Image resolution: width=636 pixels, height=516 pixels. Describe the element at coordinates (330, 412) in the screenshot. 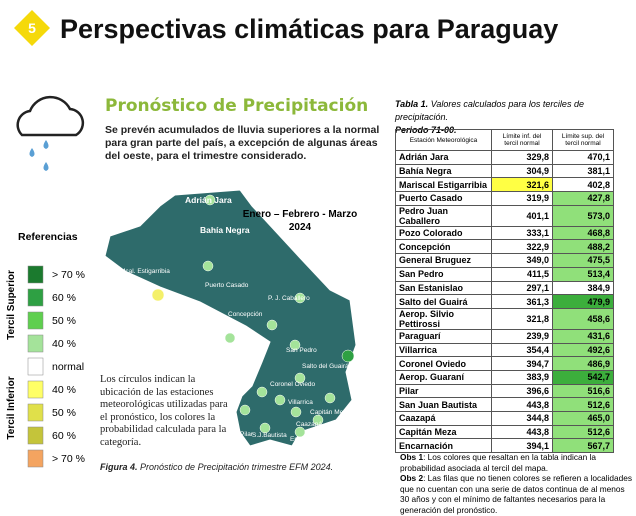

I see `map-label: Capitán Meza` at that location.